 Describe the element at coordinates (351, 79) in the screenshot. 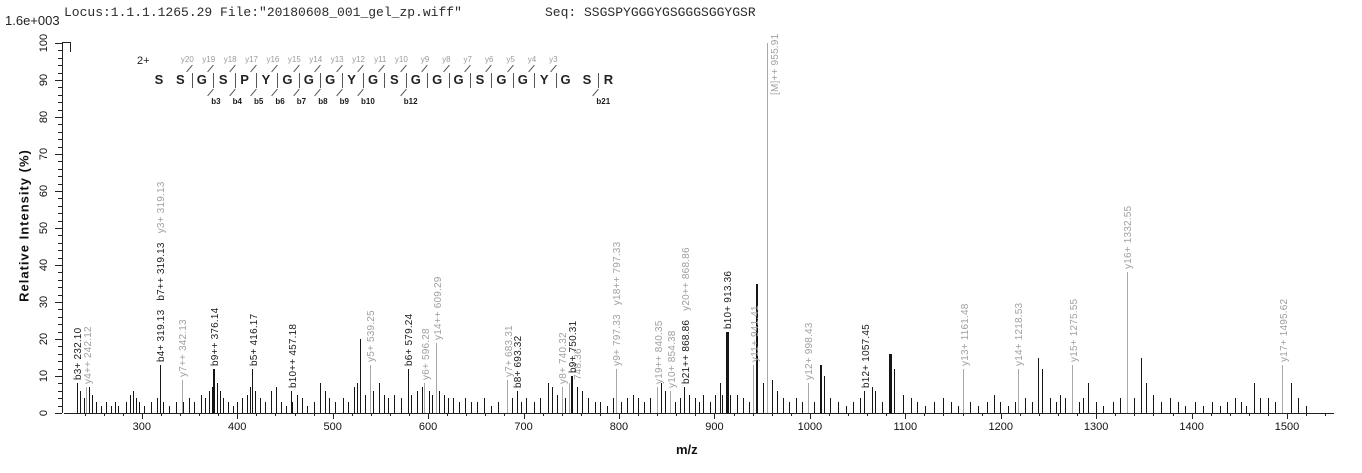

I see `sequence-residue: Y` at that location.